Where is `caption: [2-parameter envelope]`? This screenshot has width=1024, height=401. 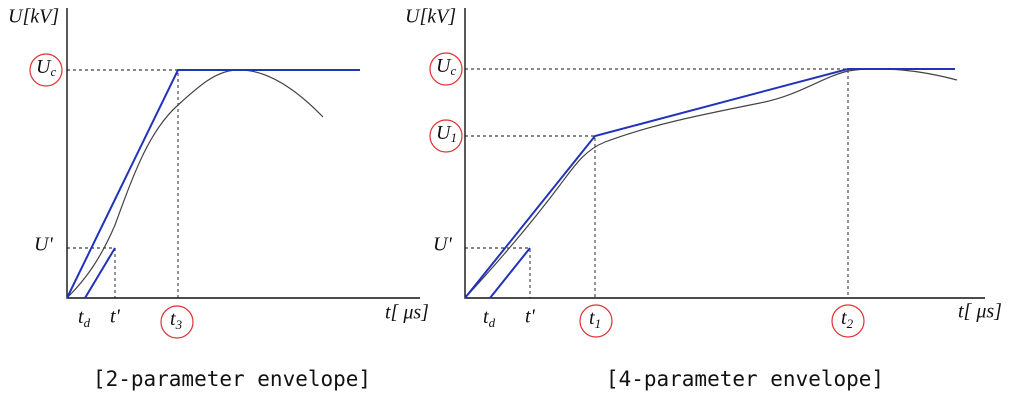 caption: [2-parameter envelope] is located at coordinates (232, 379).